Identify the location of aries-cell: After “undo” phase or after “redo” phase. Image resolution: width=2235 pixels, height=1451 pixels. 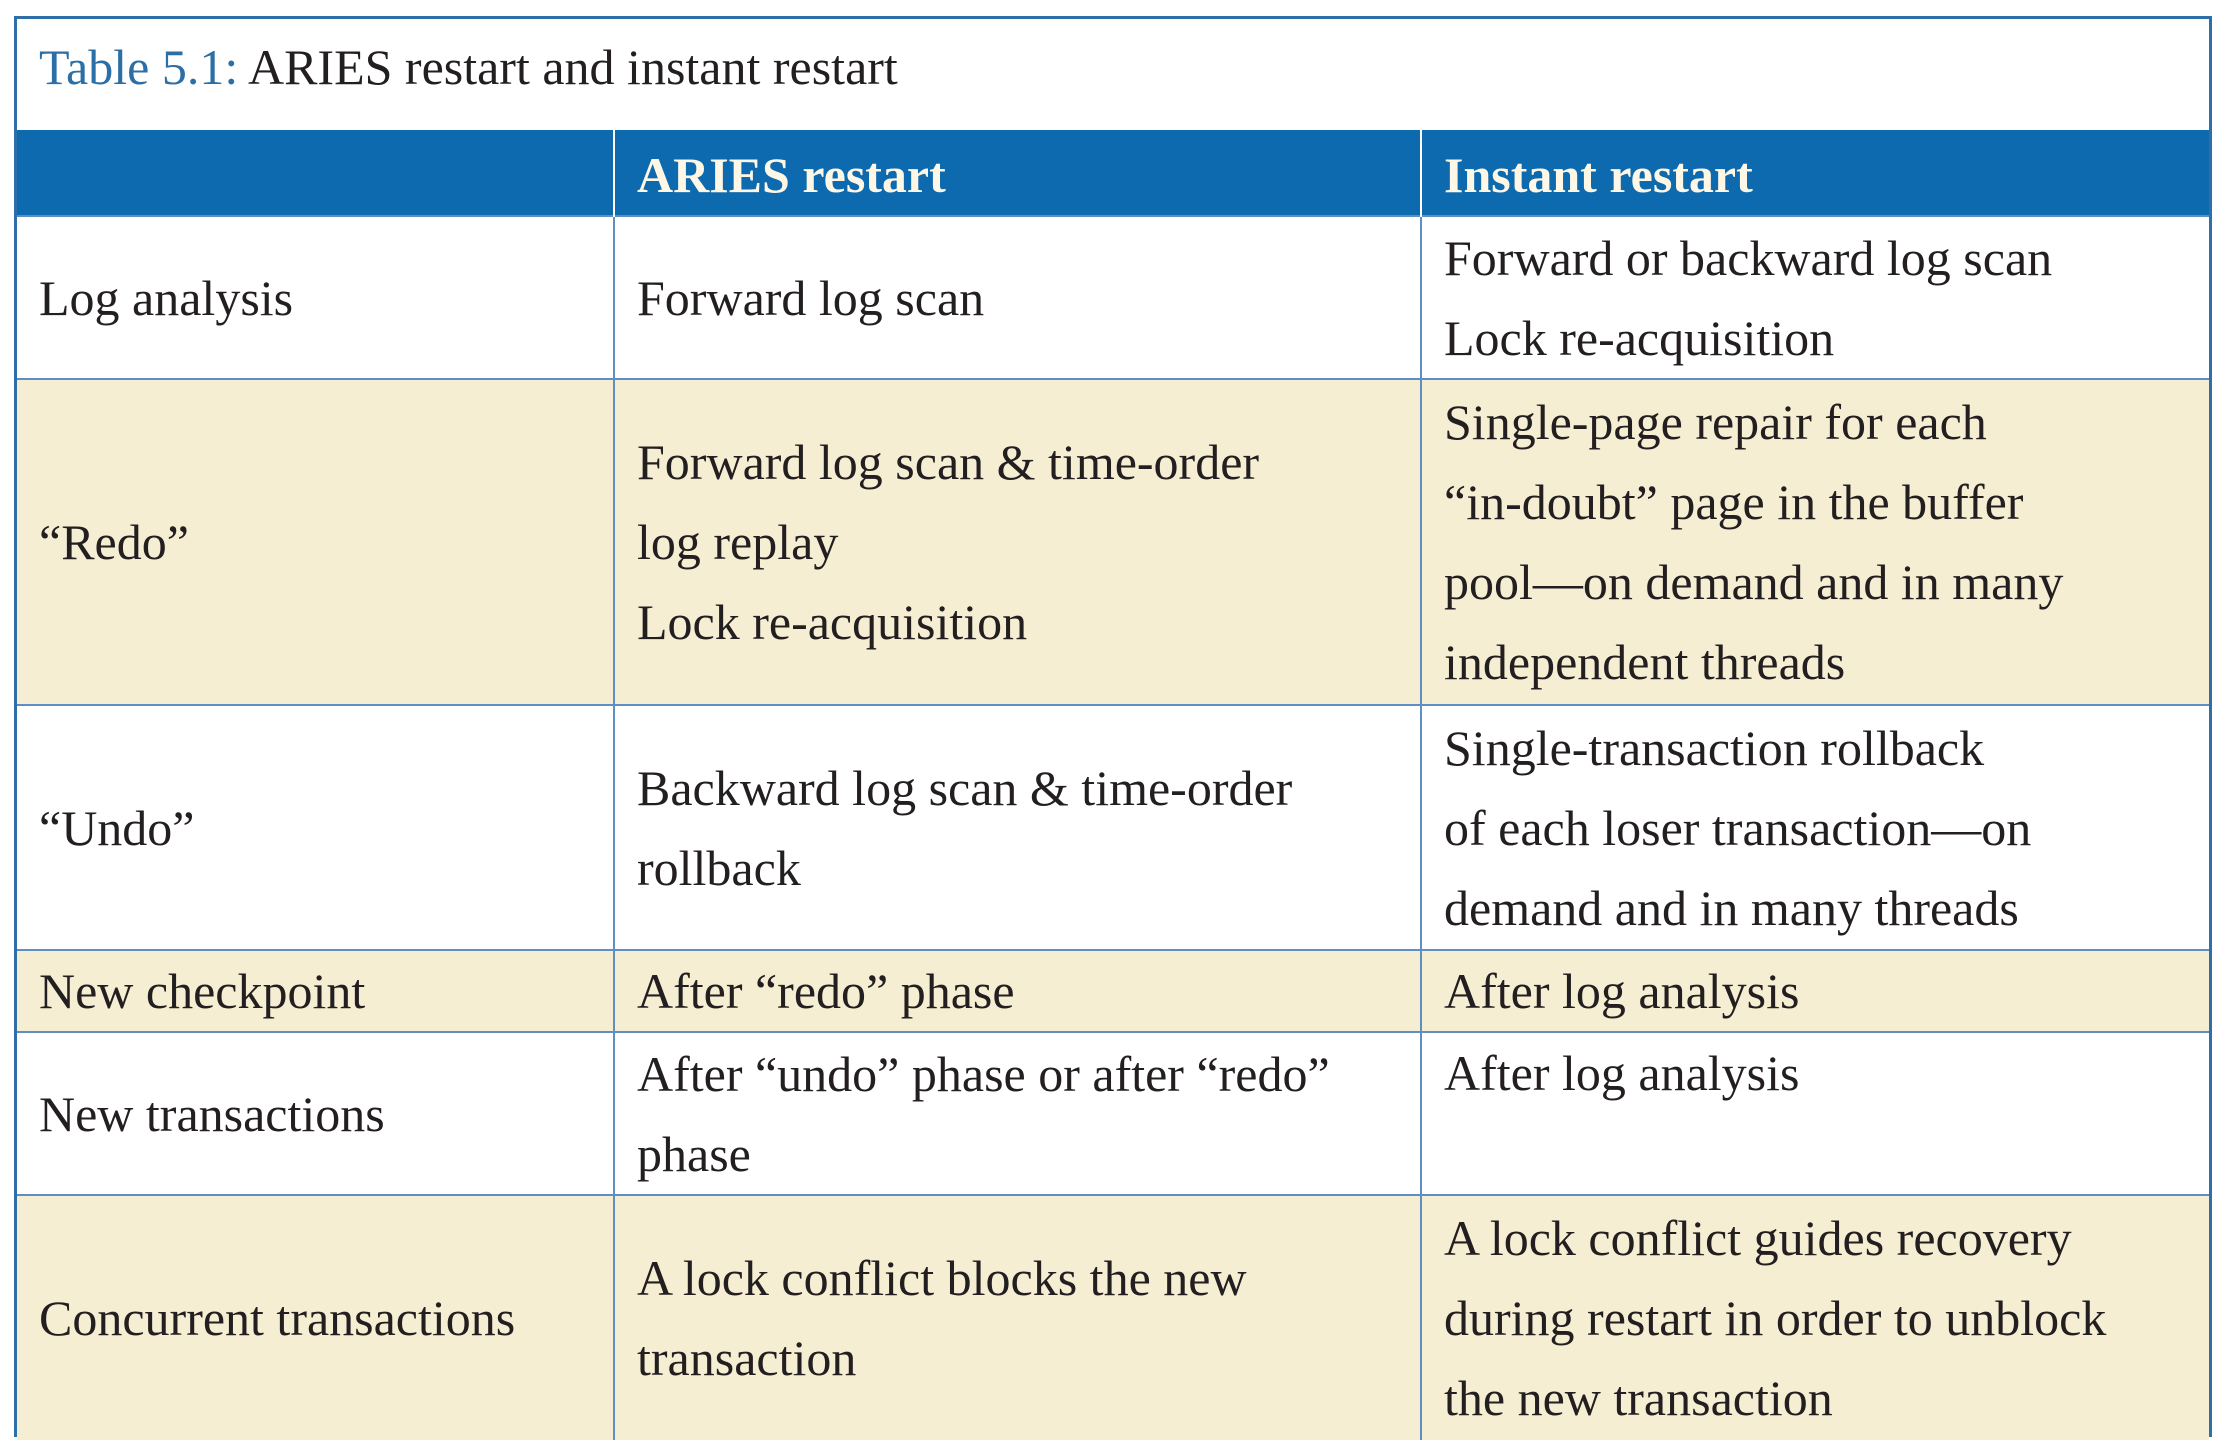
(1017, 1113).